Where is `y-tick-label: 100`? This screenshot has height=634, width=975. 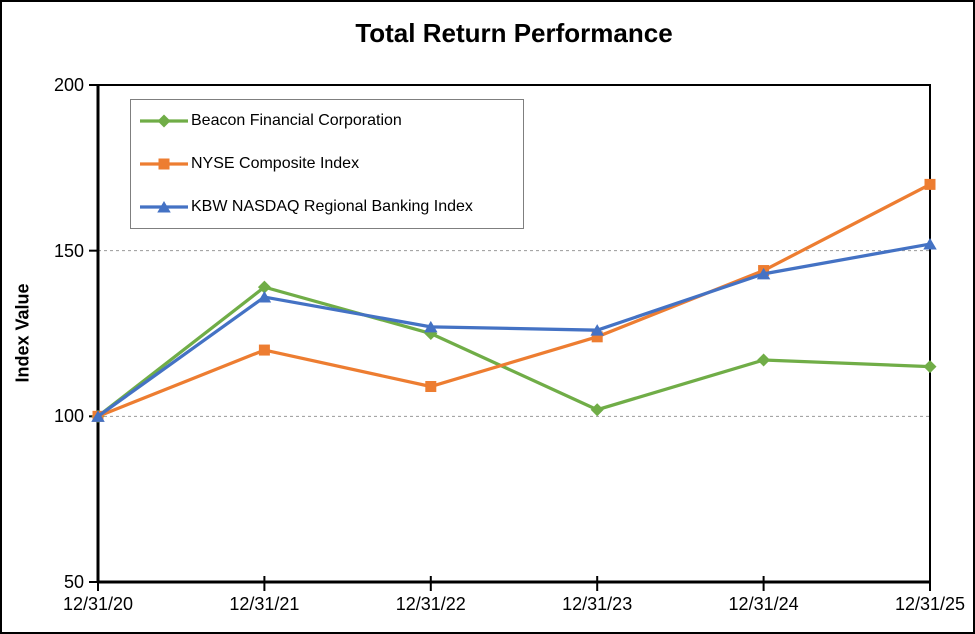 y-tick-label: 100 is located at coordinates (68, 416).